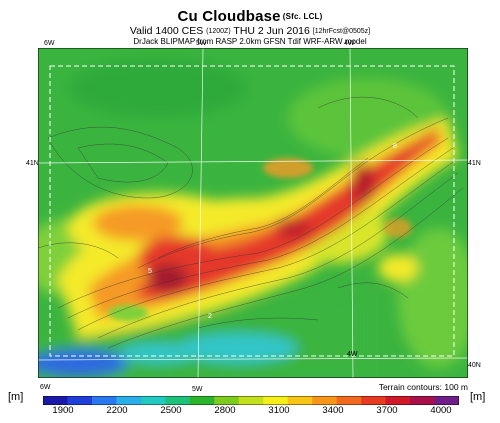 This screenshot has height=423, width=500. Describe the element at coordinates (150, 271) in the screenshot. I see `contour-label: 5` at that location.